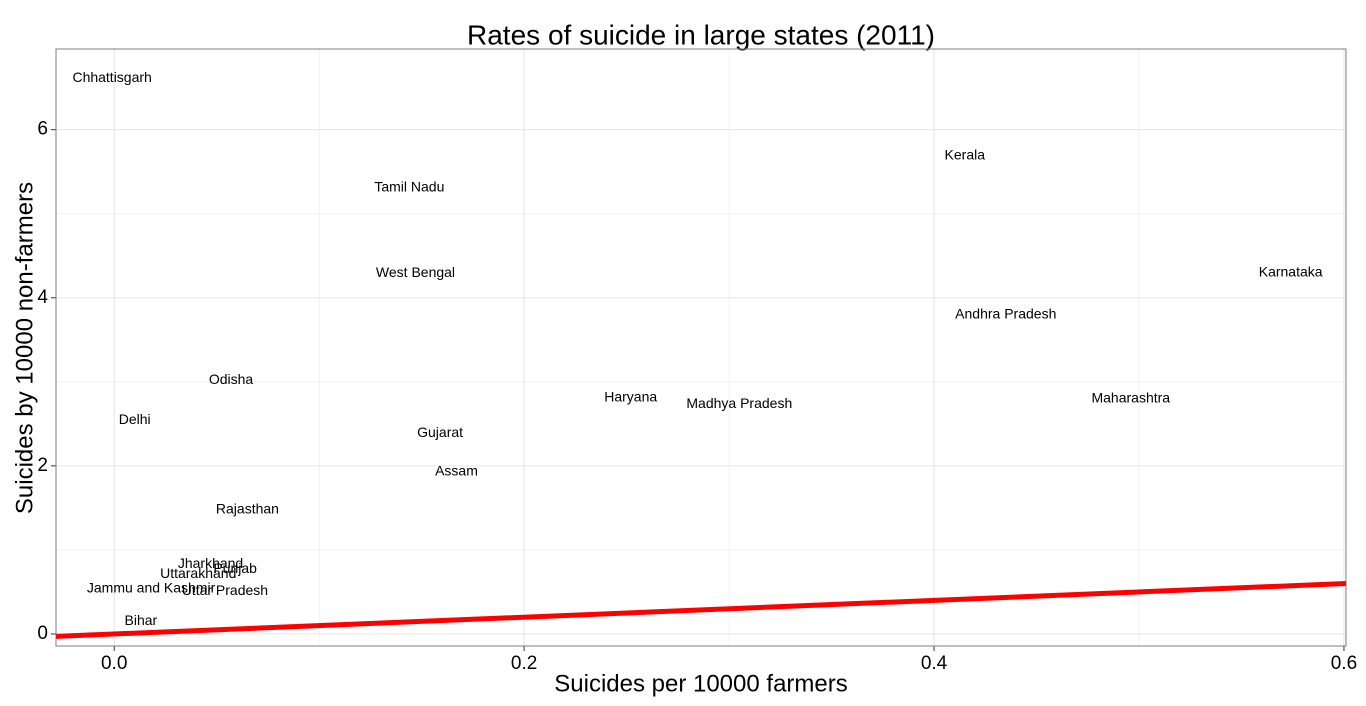 This screenshot has width=1366, height=706. I want to click on y-tick-label: 4, so click(42, 297).